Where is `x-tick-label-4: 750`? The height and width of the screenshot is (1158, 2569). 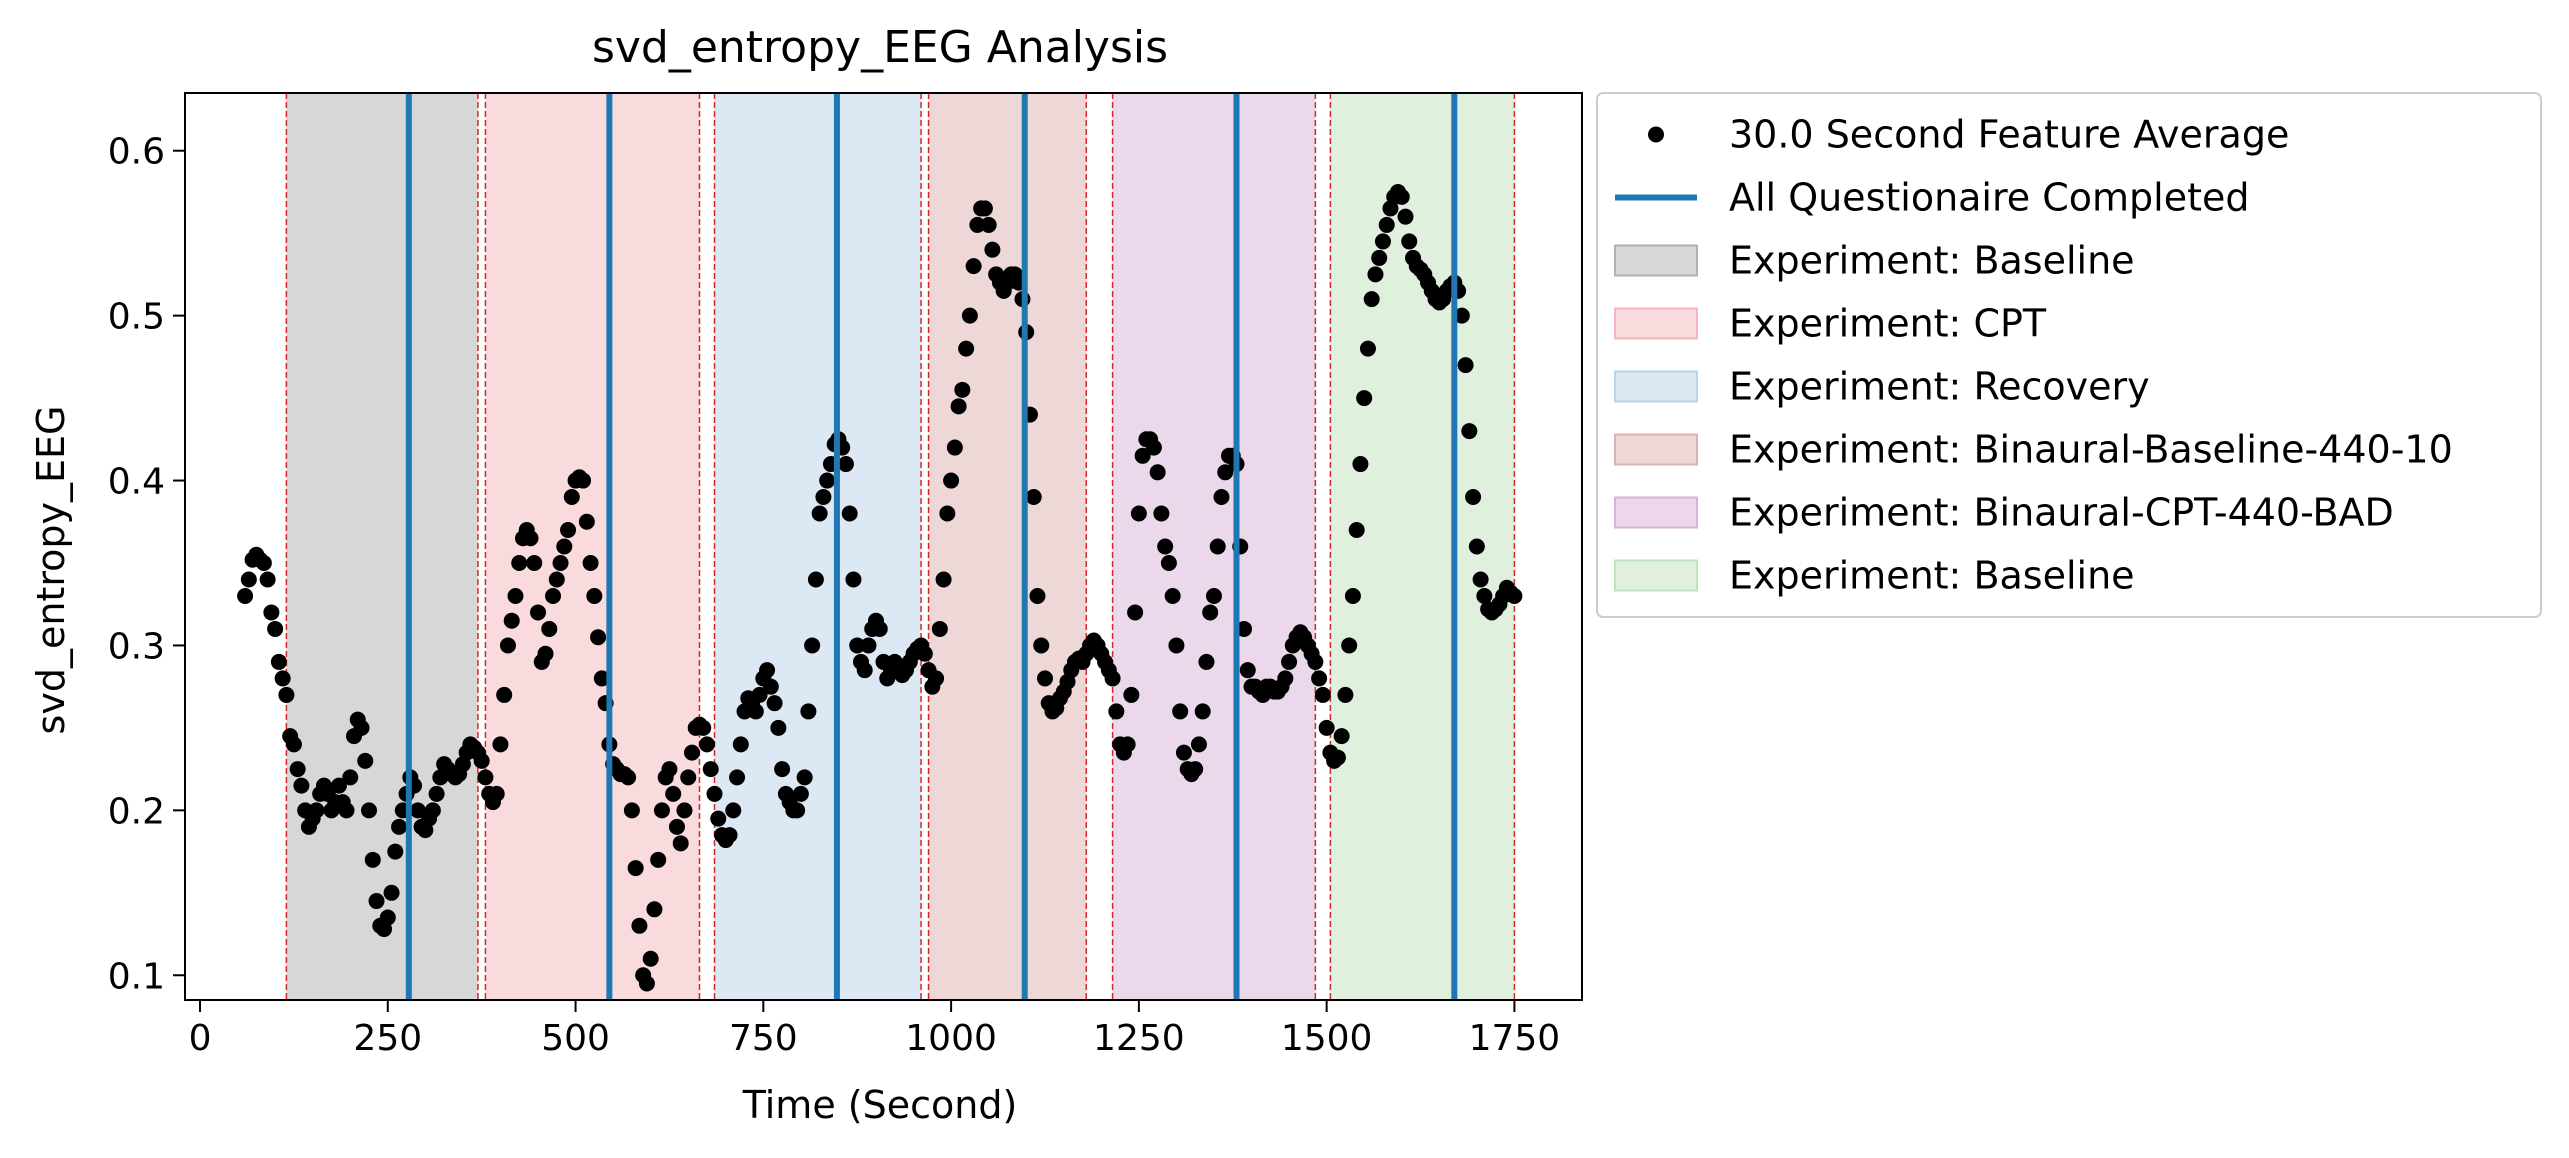 x-tick-label-4: 750 is located at coordinates (763, 1038).